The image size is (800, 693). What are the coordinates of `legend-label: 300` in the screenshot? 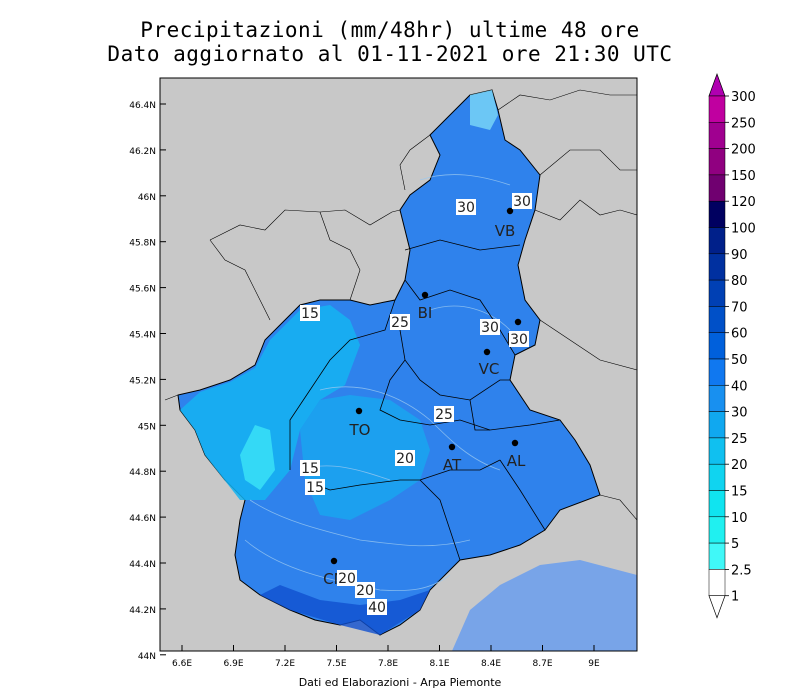 It's located at (743, 97).